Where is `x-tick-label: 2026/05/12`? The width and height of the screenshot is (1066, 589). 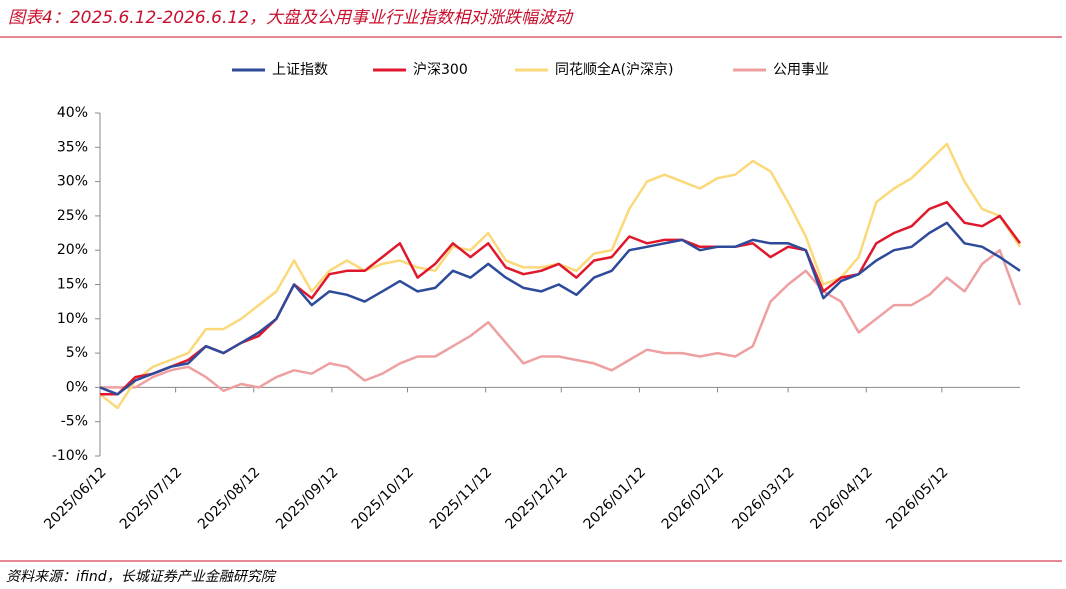 x-tick-label: 2026/05/12 is located at coordinates (917, 498).